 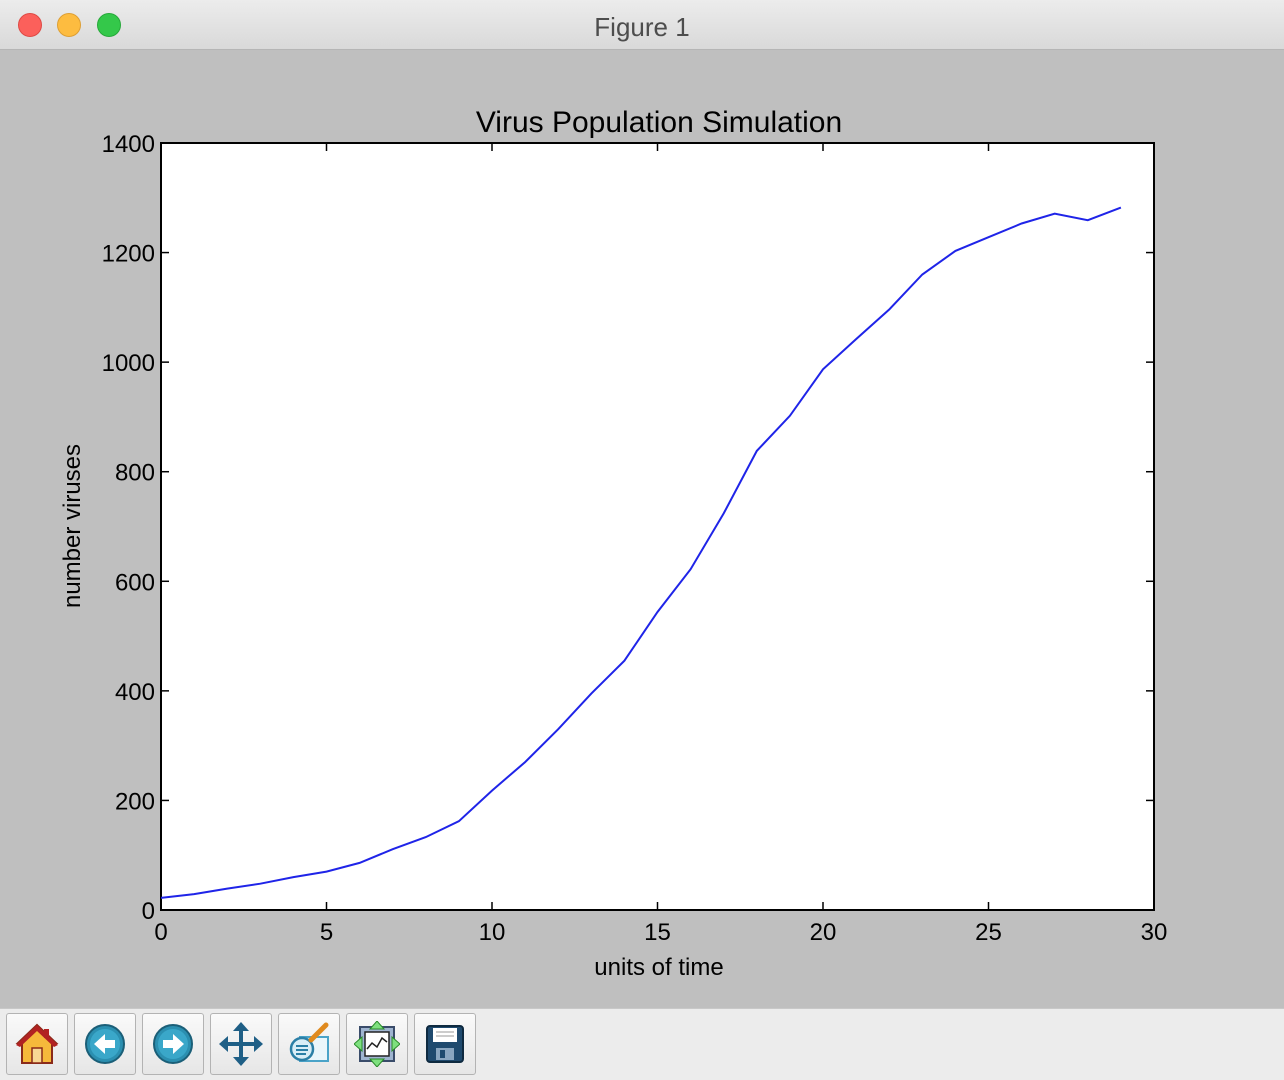 I want to click on y-axis-label: number viruses, so click(x=72, y=526).